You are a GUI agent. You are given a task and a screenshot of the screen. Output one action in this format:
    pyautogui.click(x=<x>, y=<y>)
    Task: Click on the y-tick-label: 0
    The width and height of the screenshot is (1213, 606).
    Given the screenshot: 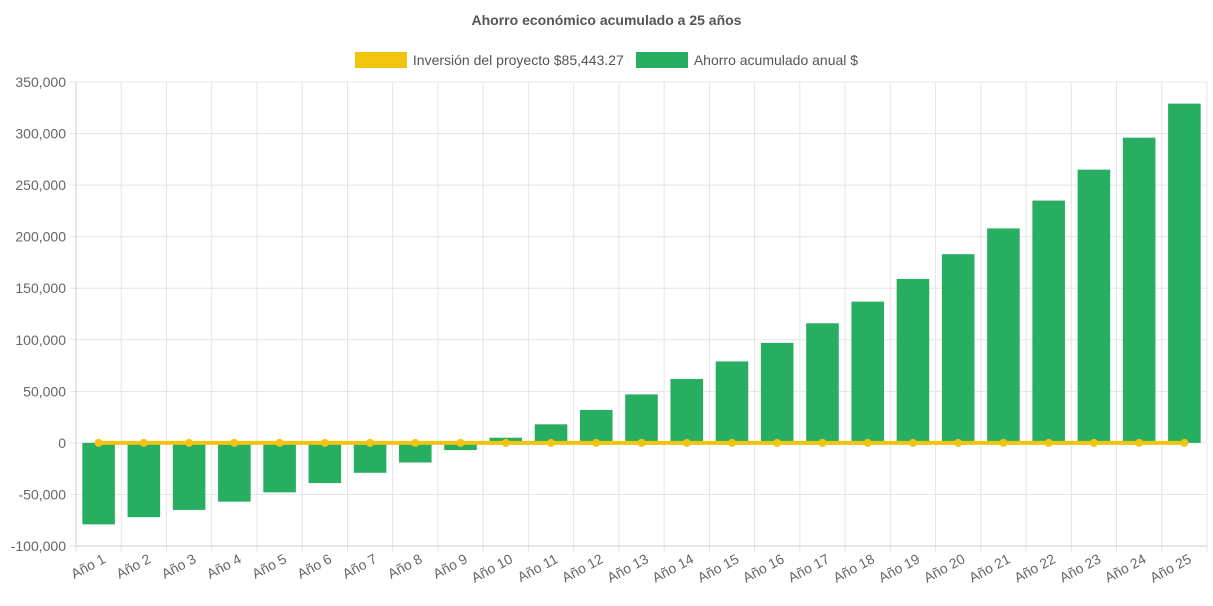 What is the action you would take?
    pyautogui.click(x=62, y=443)
    